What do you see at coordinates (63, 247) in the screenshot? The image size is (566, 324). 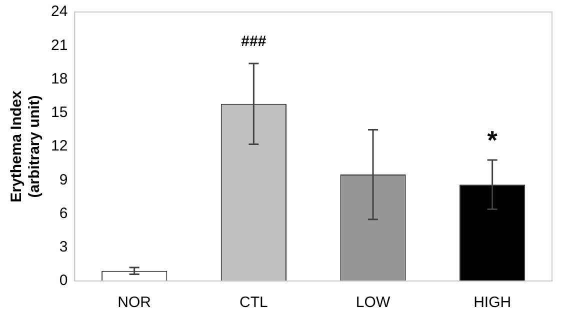 I see `y-tick-label: 3` at bounding box center [63, 247].